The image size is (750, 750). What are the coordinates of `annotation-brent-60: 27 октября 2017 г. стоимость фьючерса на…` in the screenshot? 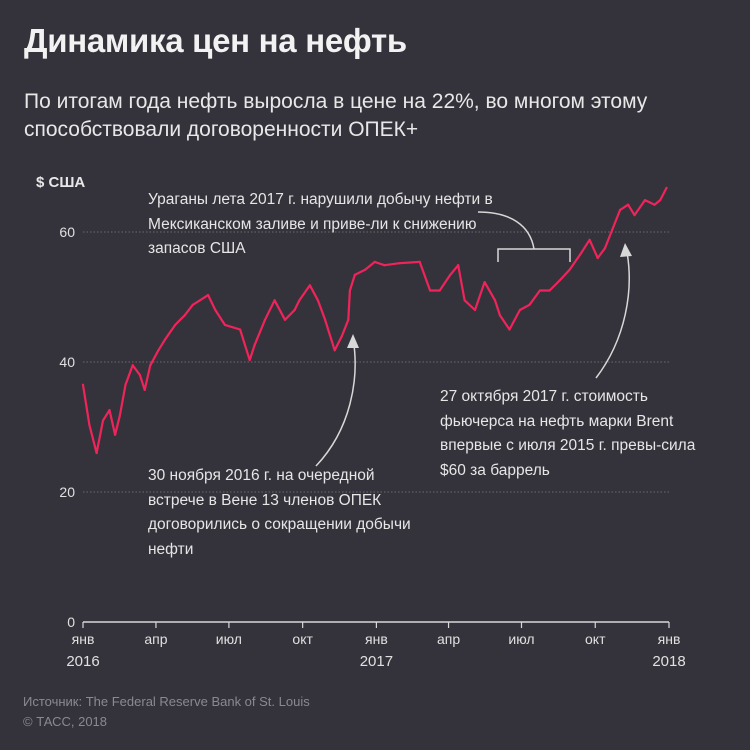 It's located at (568, 433).